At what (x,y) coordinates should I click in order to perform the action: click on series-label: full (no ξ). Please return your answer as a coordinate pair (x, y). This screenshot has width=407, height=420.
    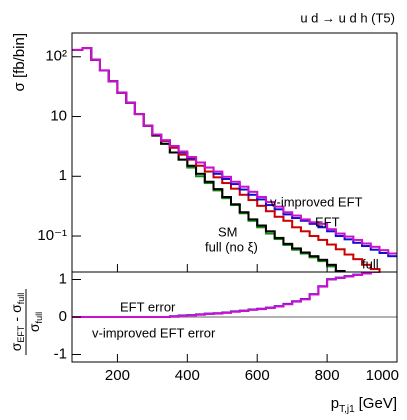
    Looking at the image, I should click on (231, 246).